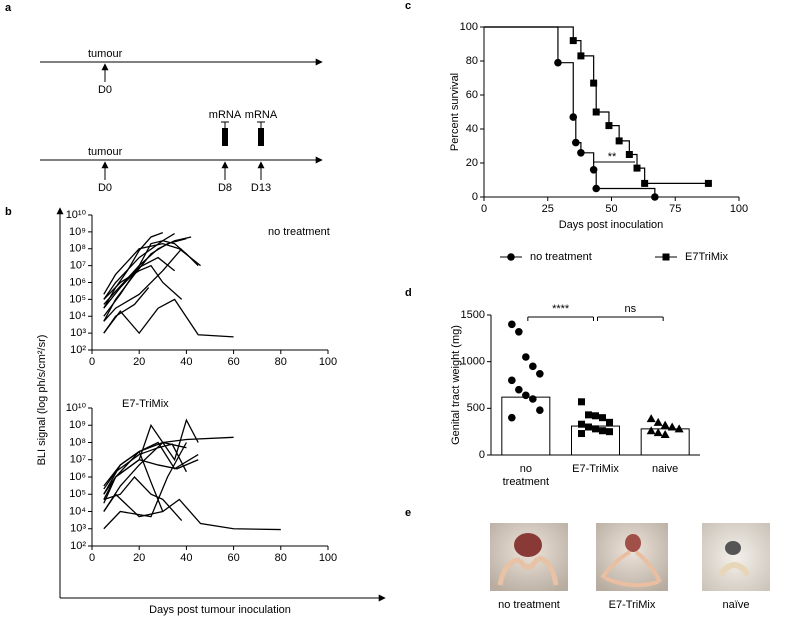 The width and height of the screenshot is (787, 620). Describe the element at coordinates (476, 408) in the screenshot. I see `y-tick-label: 500` at that location.